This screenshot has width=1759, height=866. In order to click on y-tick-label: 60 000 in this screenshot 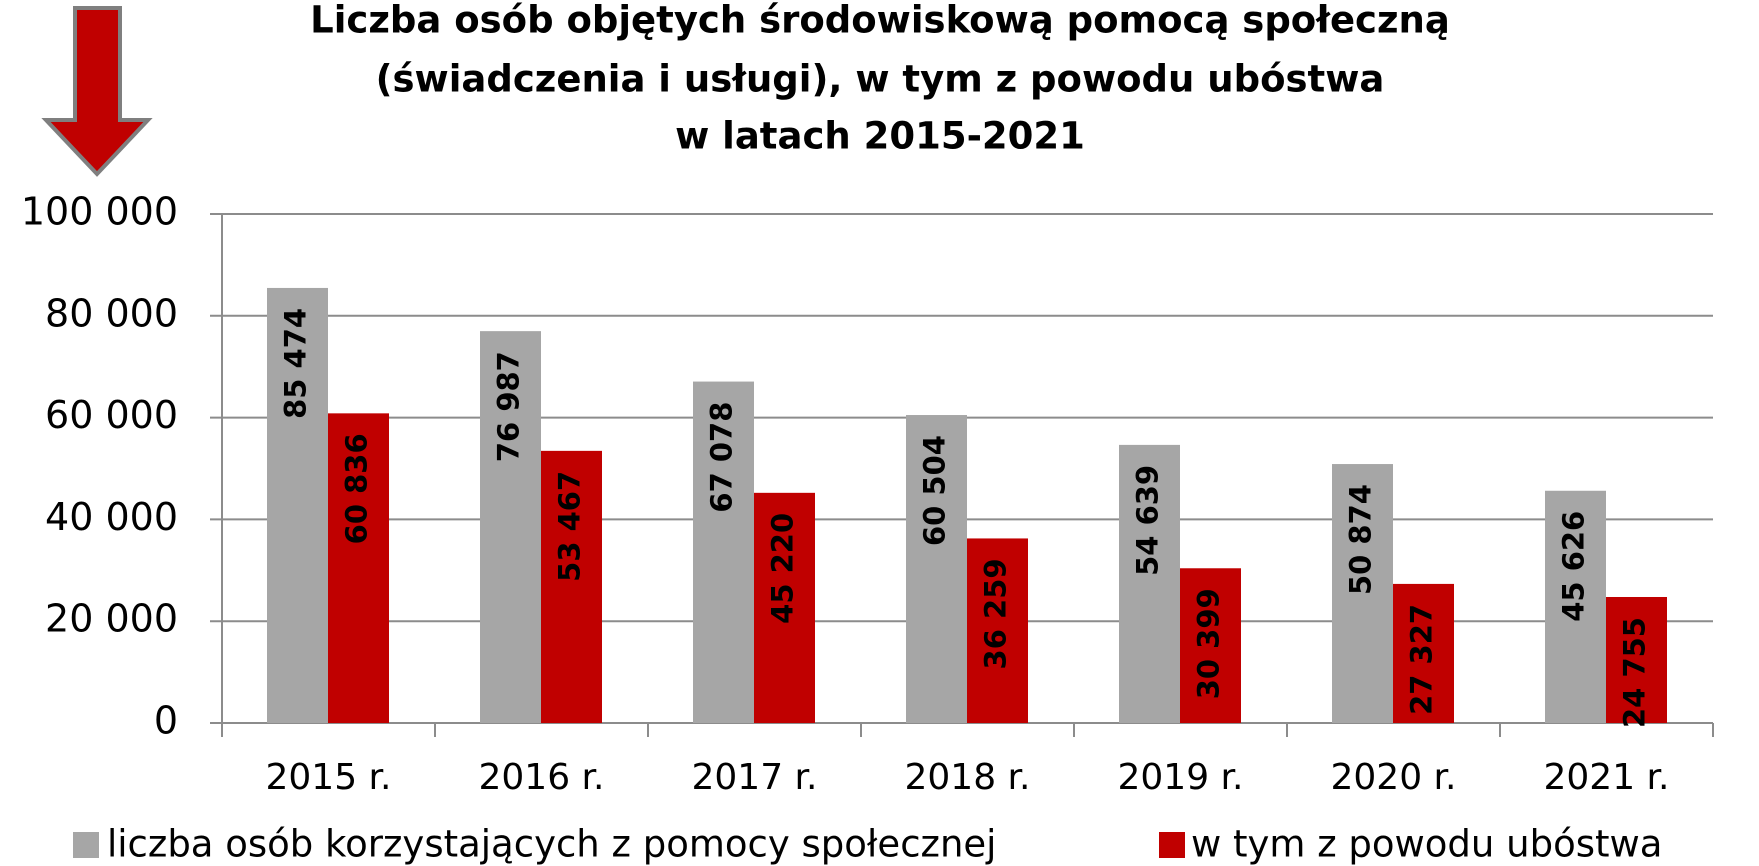, I will do `click(111, 415)`.